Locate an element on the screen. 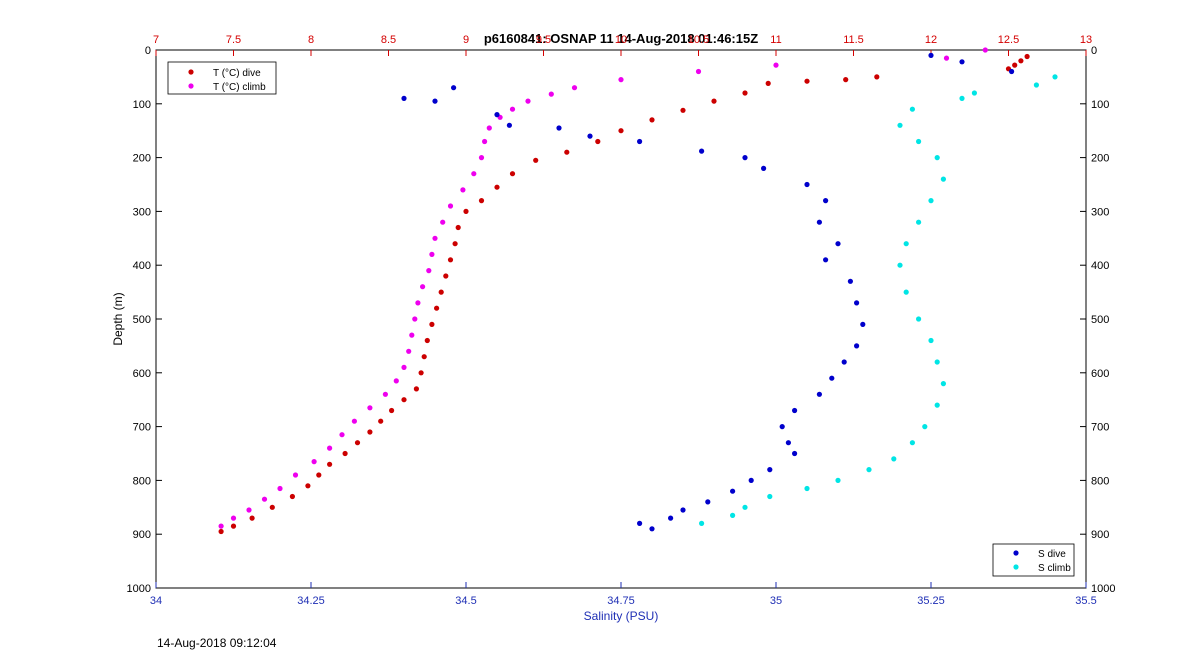  y-tick-label: 900 is located at coordinates (142, 535).